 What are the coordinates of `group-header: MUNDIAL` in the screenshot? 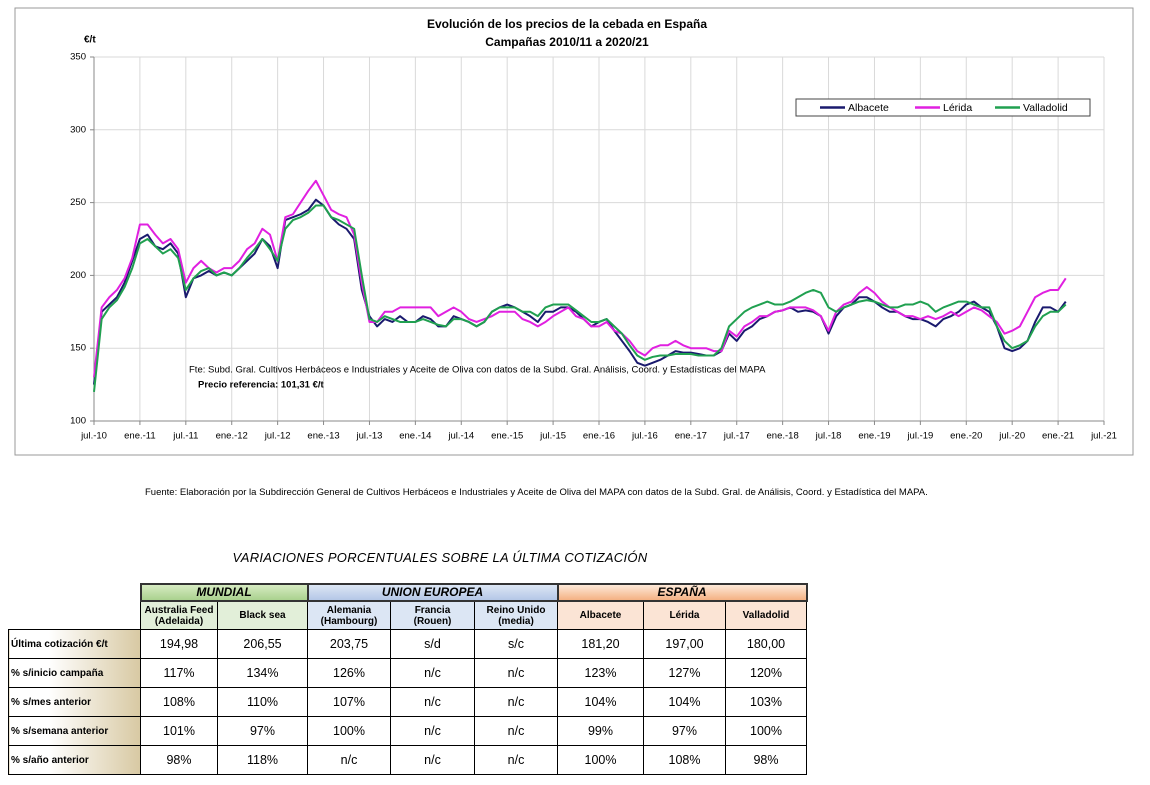 It's located at (224, 592).